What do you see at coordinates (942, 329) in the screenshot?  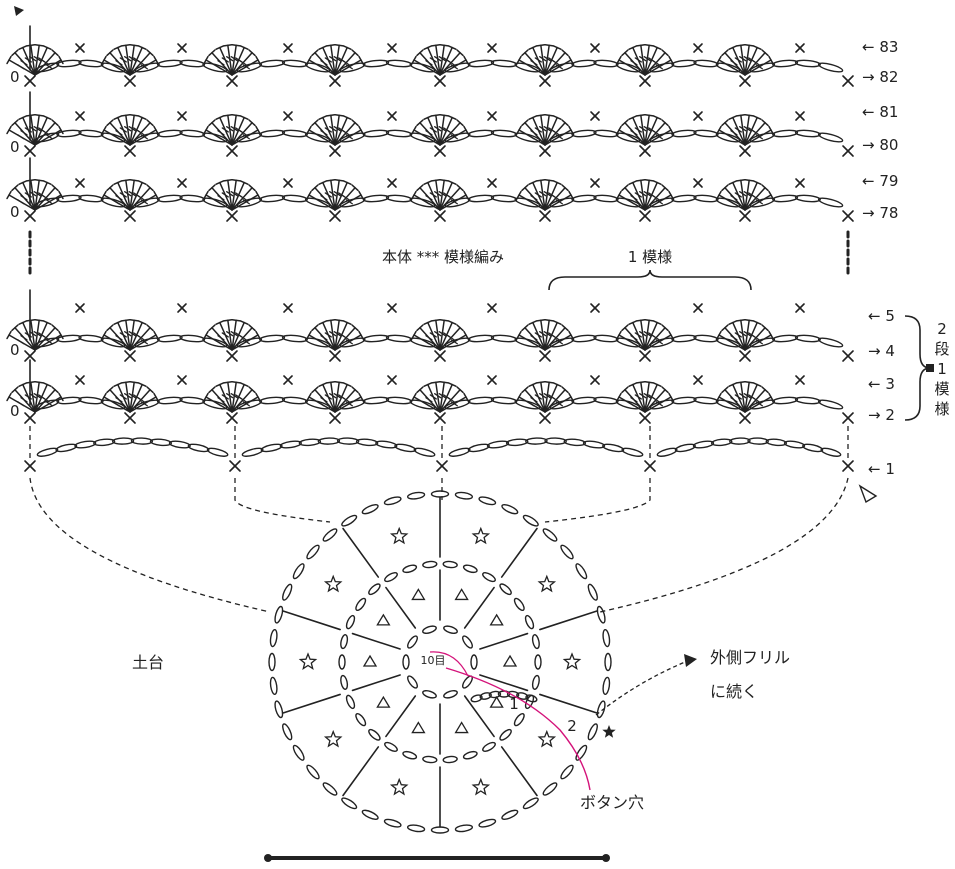 I see `repeat-rows-label-0: 2` at bounding box center [942, 329].